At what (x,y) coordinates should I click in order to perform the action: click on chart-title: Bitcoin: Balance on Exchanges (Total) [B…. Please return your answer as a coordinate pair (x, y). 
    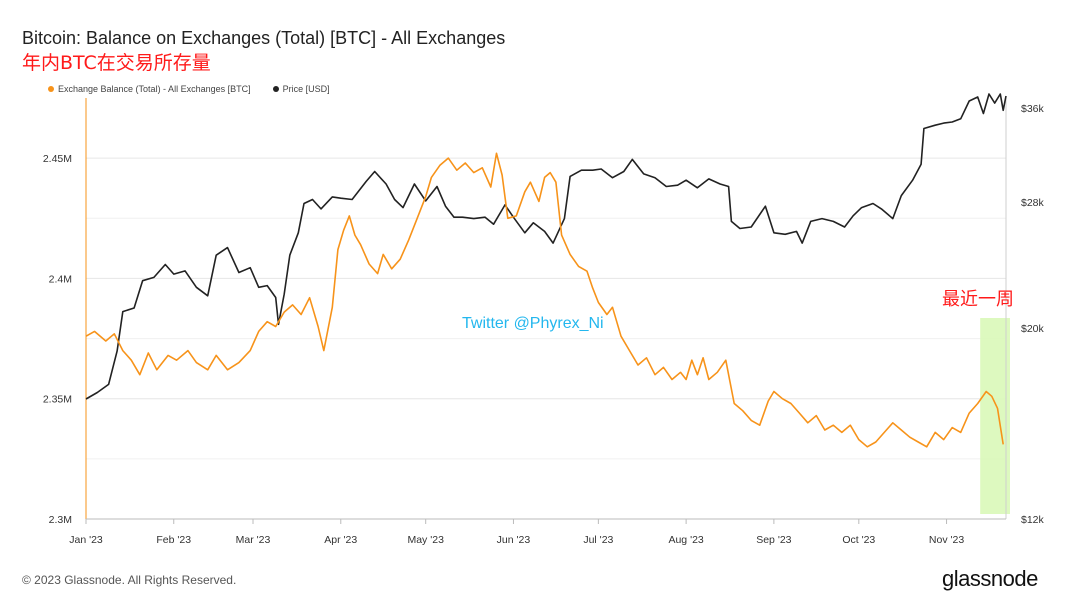
    Looking at the image, I should click on (264, 38).